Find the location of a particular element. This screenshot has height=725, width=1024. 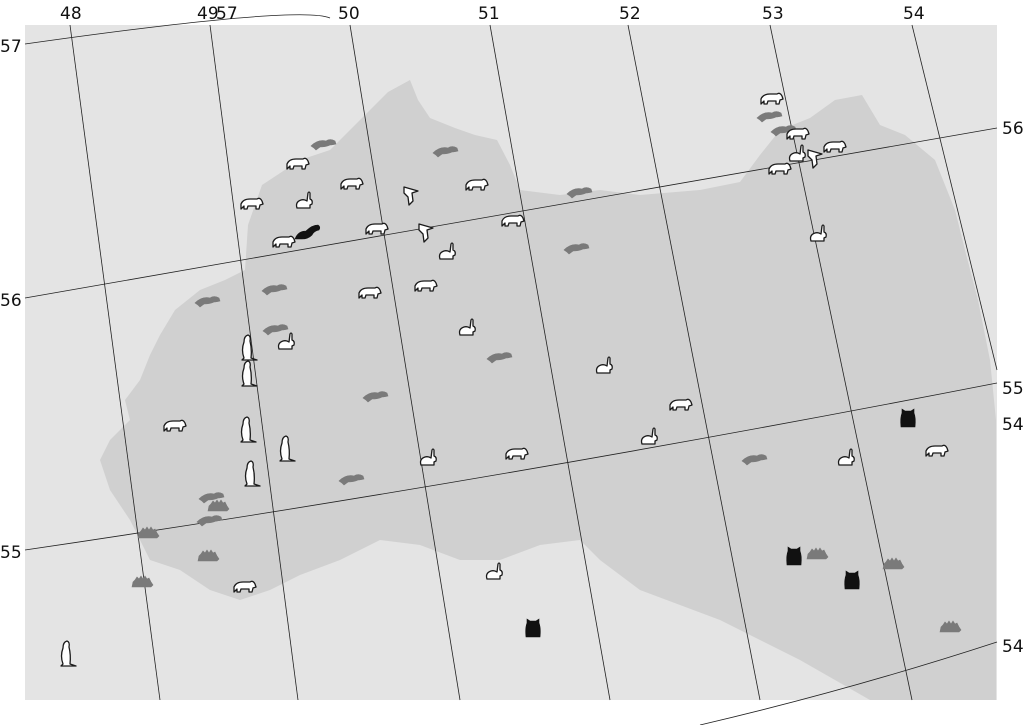

ferret-icon is located at coordinates (307, 232).